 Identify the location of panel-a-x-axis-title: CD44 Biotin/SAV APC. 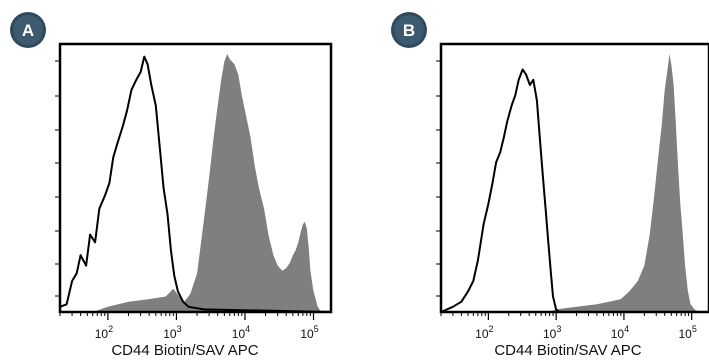
(184, 350).